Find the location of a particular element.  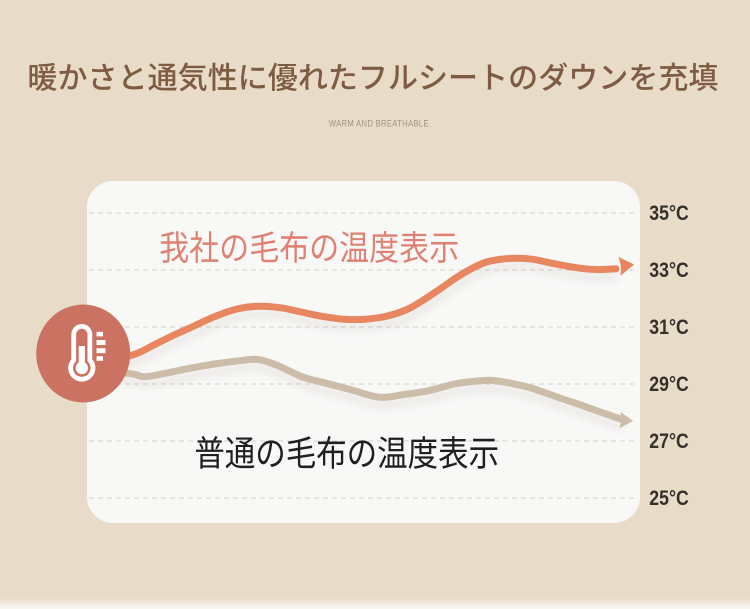

svg-text: WARM AND BREATHABLE is located at coordinates (379, 124).